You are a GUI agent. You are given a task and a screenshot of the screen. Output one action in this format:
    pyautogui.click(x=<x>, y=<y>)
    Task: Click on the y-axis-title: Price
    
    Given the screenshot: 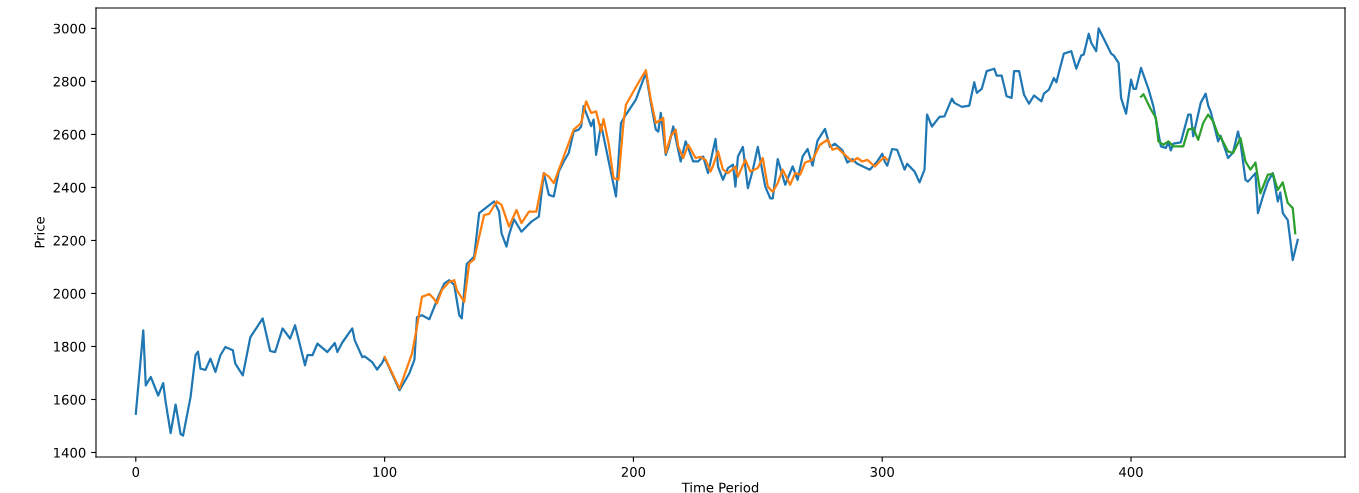 What is the action you would take?
    pyautogui.click(x=39, y=232)
    